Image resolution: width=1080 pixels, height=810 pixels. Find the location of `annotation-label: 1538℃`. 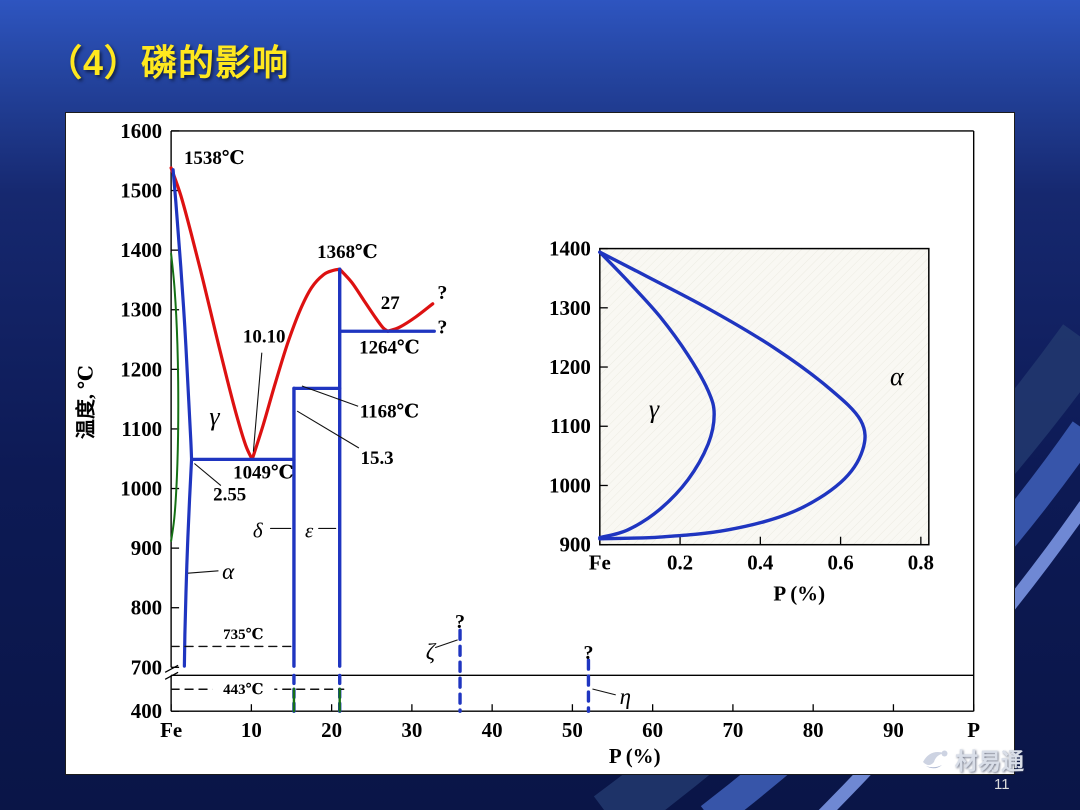

annotation-label: 1538℃ is located at coordinates (214, 158).